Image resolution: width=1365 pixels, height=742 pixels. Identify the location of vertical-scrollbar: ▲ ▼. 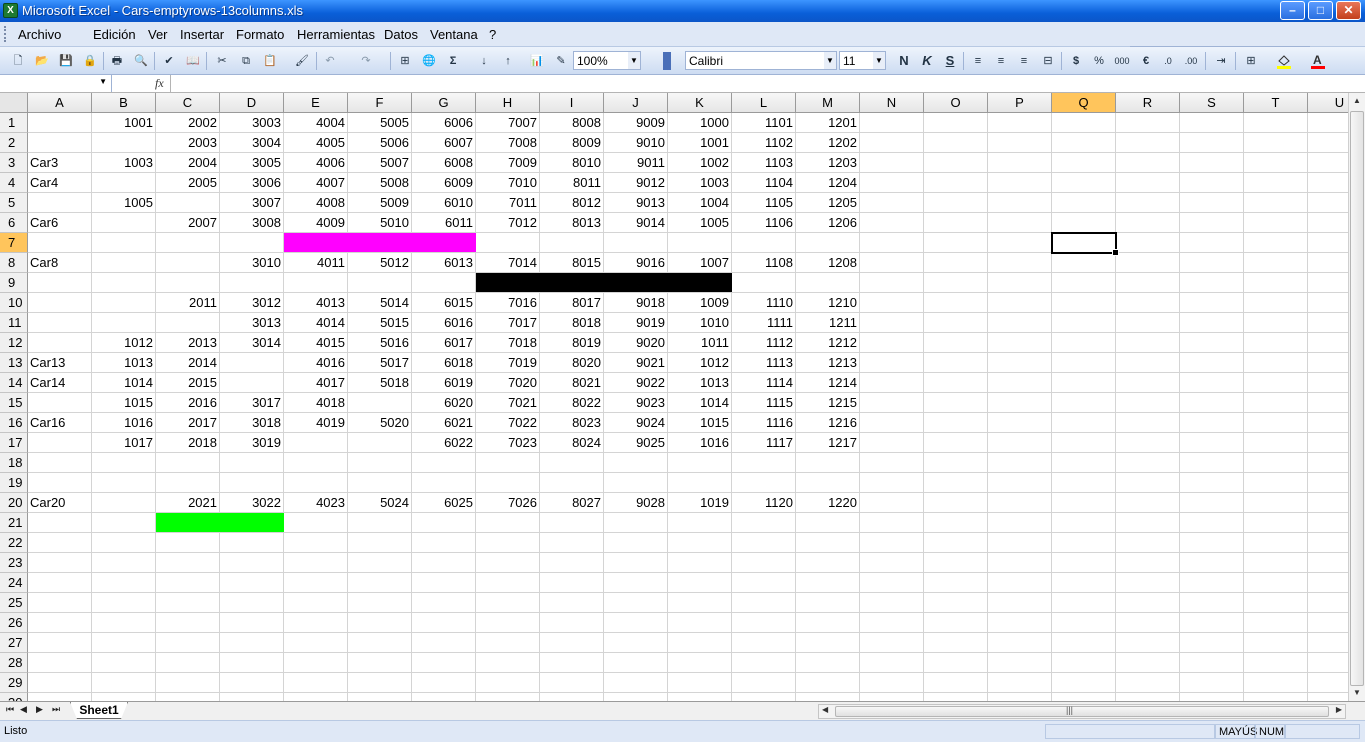
(1356, 397).